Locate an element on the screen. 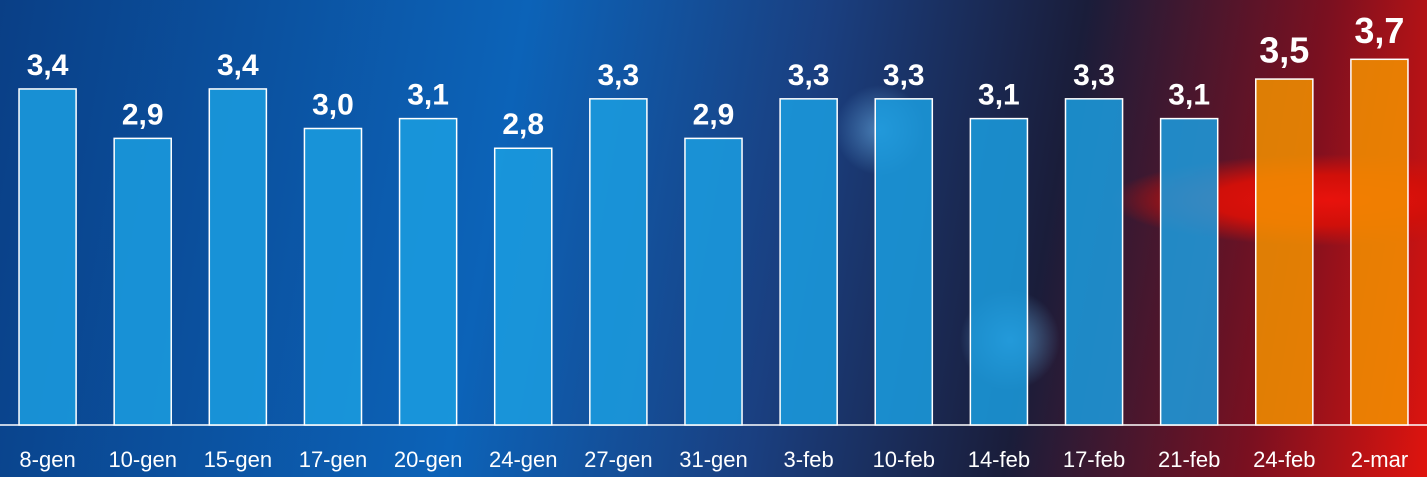  x-tick-label: 14-feb is located at coordinates (999, 459).